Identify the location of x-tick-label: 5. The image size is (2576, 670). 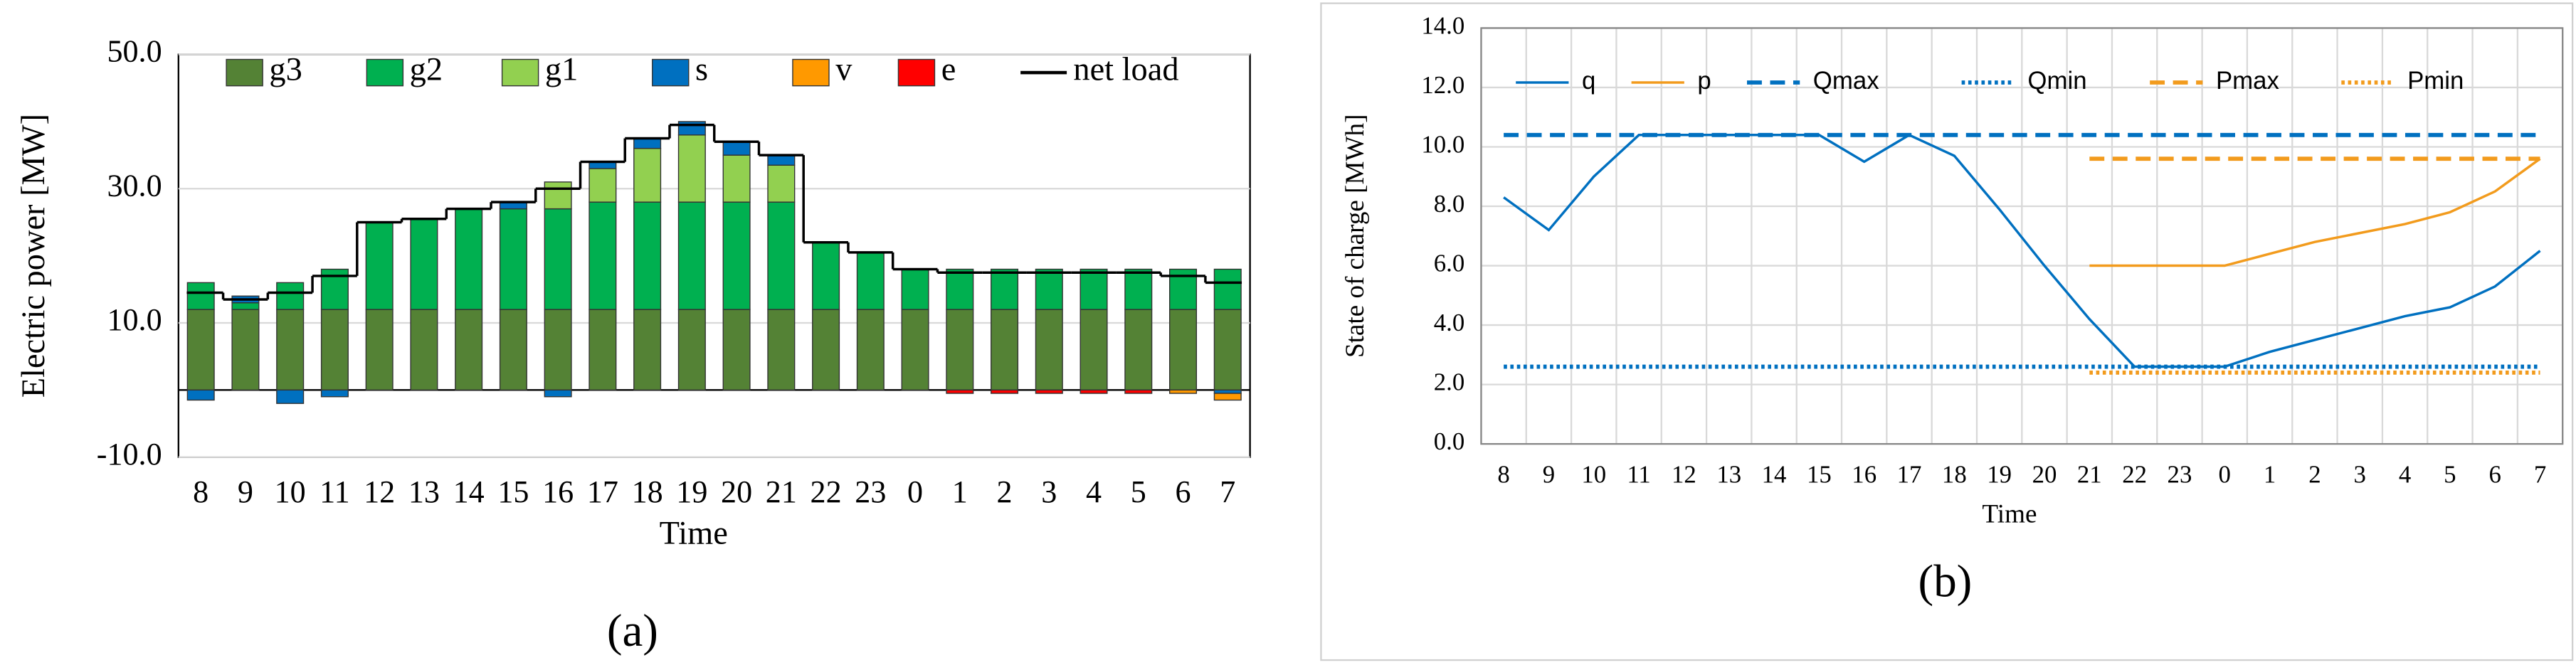
(1138, 491).